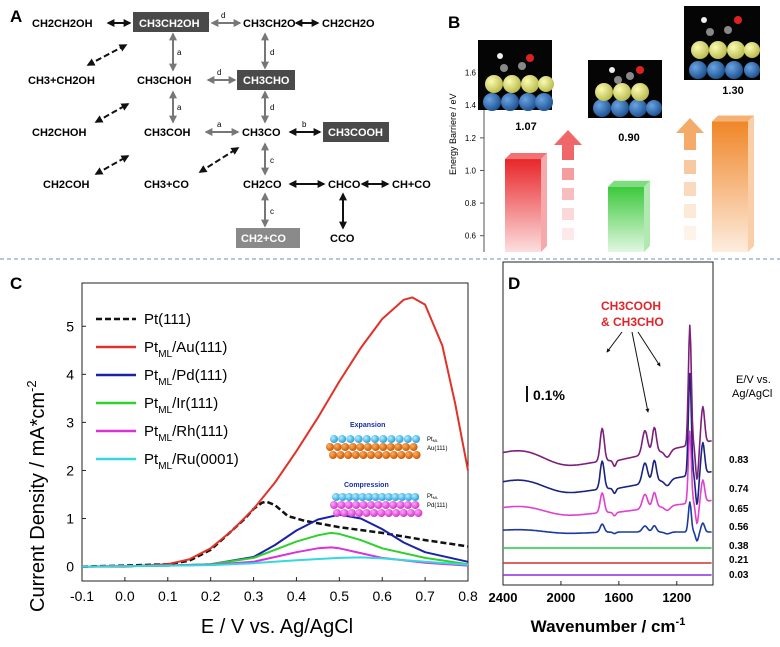  Describe the element at coordinates (739, 489) in the screenshot. I see `panel-d-potential-label-5: 0.74` at that location.